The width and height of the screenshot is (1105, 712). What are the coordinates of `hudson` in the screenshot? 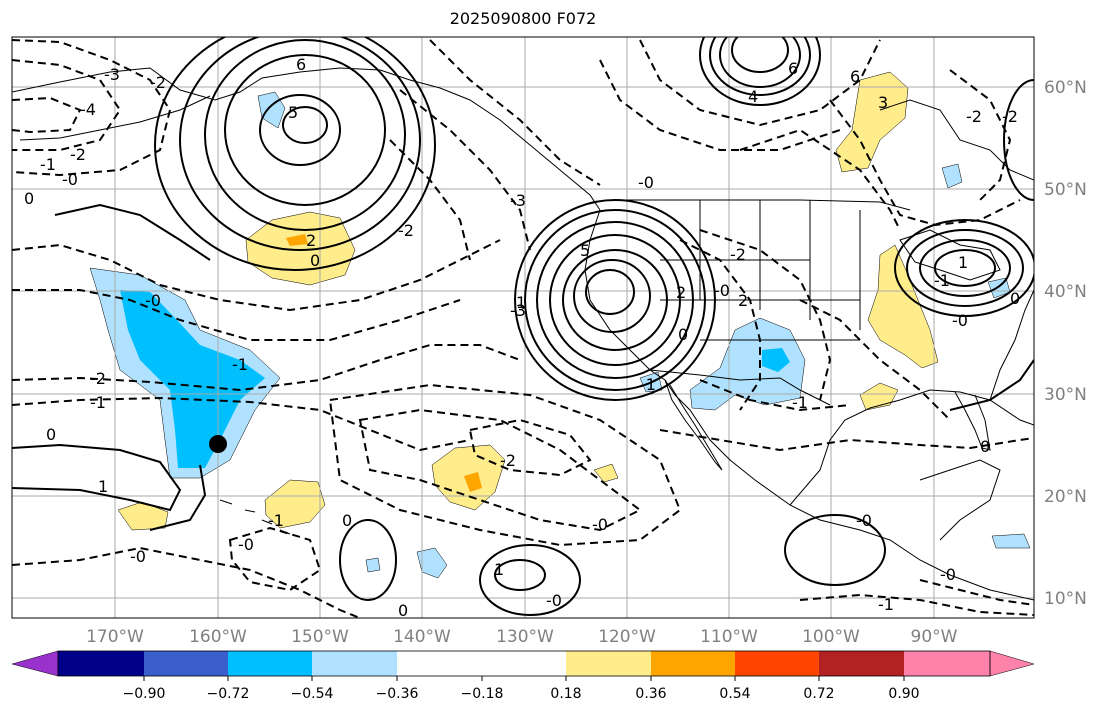 It's located at (956, 140).